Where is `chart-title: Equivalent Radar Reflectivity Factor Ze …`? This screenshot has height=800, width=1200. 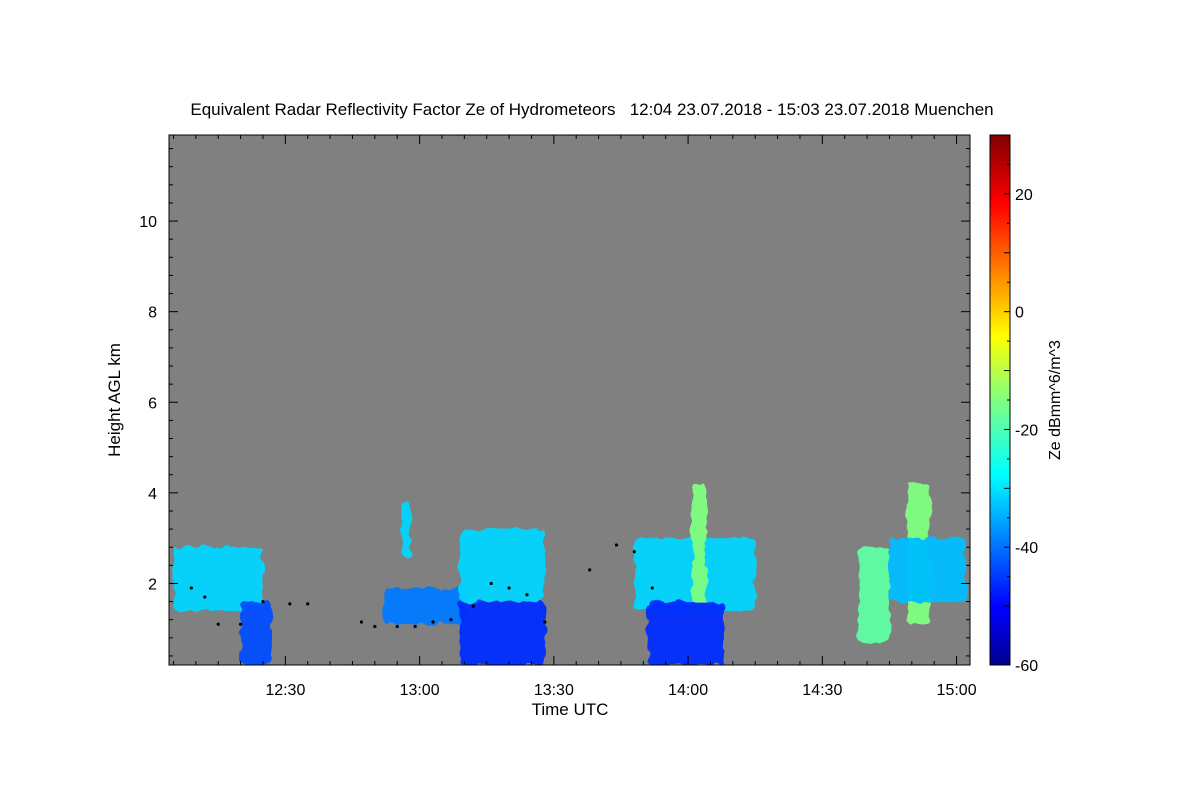
chart-title: Equivalent Radar Reflectivity Factor Ze … is located at coordinates (591, 109).